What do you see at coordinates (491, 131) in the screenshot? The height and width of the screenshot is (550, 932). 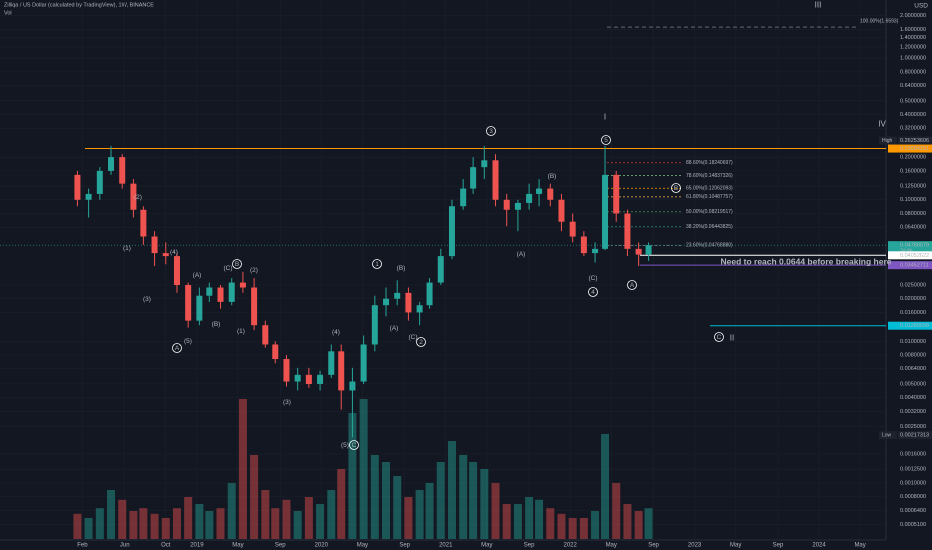 I see `wave-label: 3` at bounding box center [491, 131].